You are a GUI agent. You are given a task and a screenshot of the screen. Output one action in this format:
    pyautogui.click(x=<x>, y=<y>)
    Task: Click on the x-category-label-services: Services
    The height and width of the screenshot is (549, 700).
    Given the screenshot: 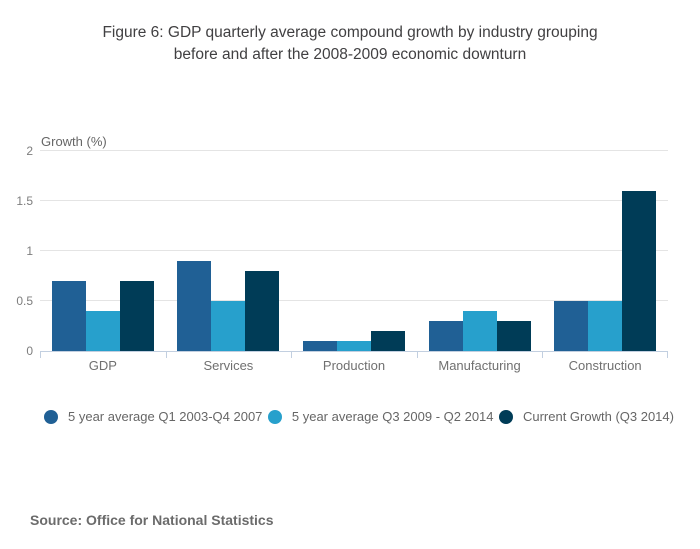 What is the action you would take?
    pyautogui.click(x=228, y=365)
    